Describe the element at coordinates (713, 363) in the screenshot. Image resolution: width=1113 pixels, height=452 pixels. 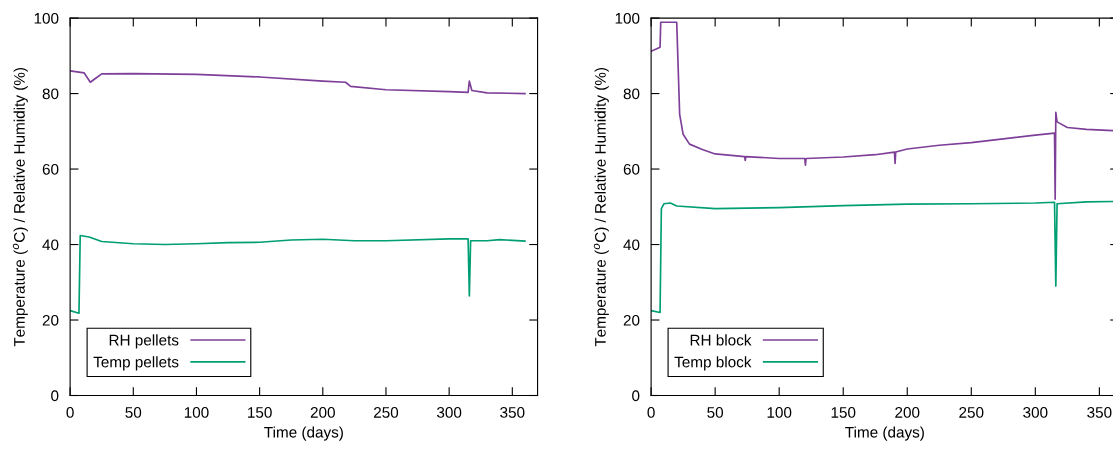
I see `legend-label: Temp block` at that location.